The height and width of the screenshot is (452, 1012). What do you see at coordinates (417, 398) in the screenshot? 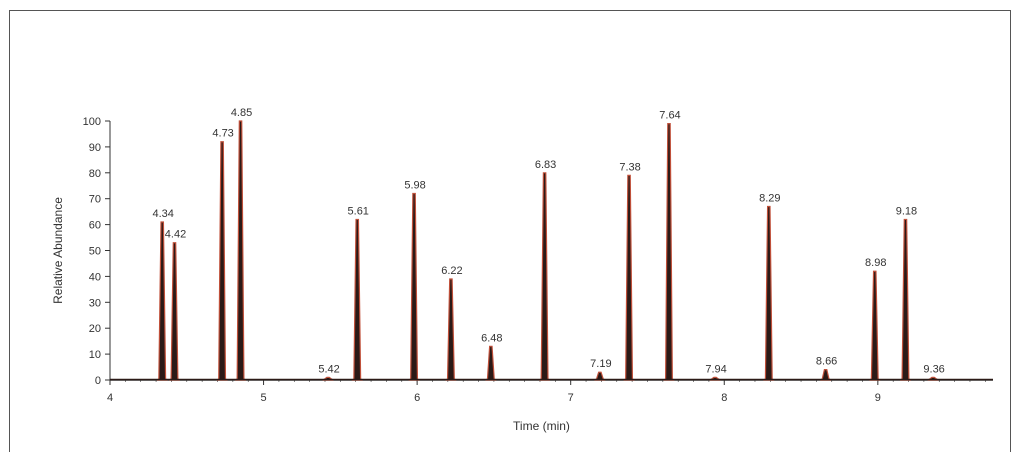
I see `x-tick-label: 6` at bounding box center [417, 398].